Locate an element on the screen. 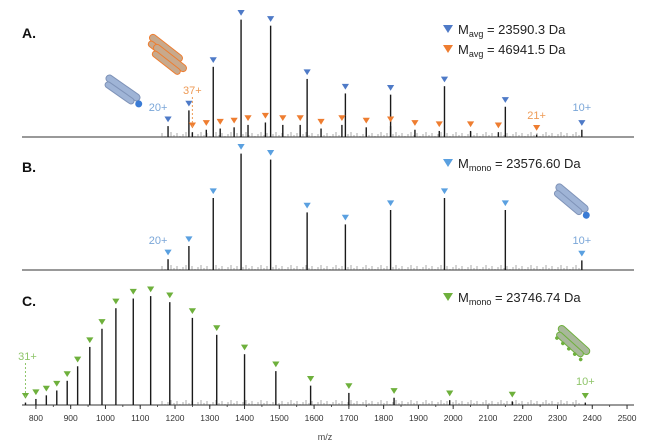 The image size is (650, 440). panel-label: B. is located at coordinates (29, 167).